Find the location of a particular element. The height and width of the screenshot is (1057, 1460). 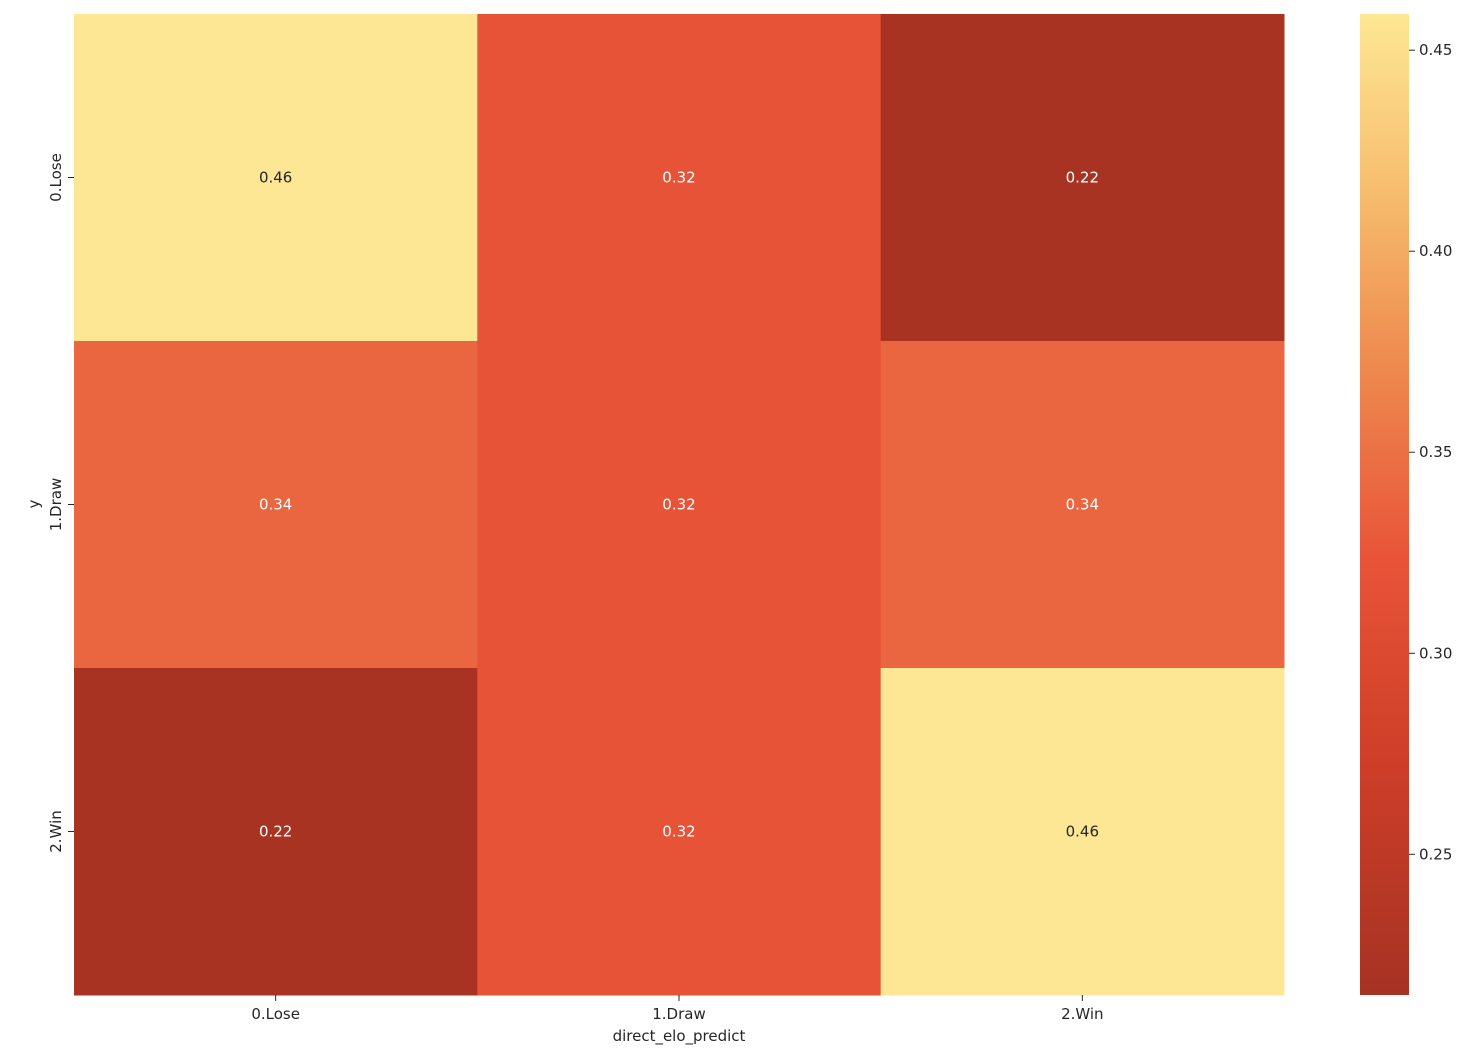

heatmap-cell-r1-c2 is located at coordinates (1082, 505).